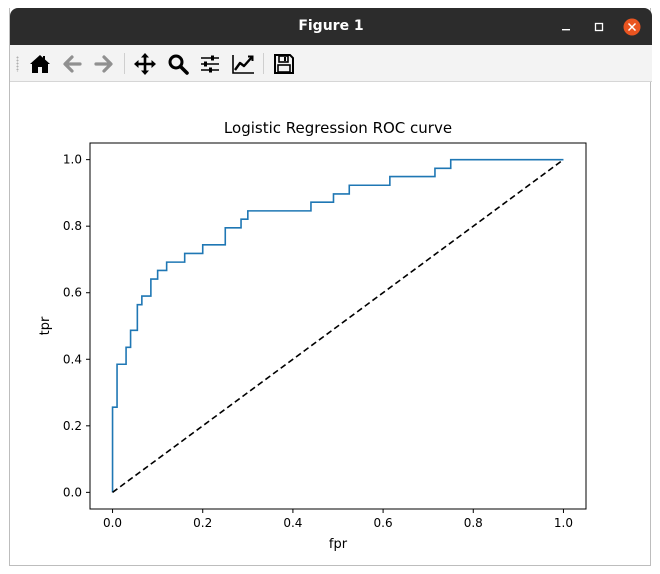  Describe the element at coordinates (292, 523) in the screenshot. I see `x-tick-label: 0.4` at that location.